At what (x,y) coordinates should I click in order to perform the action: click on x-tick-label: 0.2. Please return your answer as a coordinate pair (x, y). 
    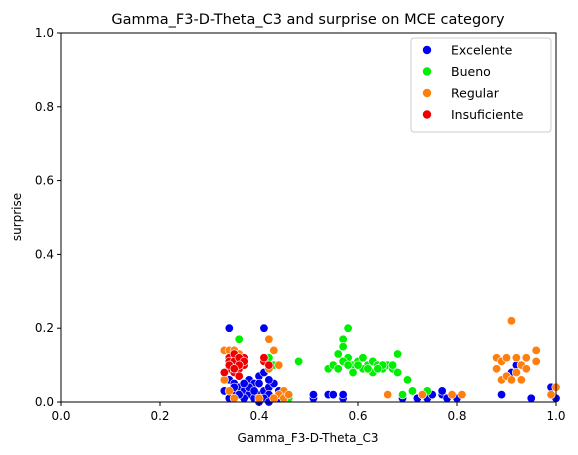
    Looking at the image, I should click on (159, 416).